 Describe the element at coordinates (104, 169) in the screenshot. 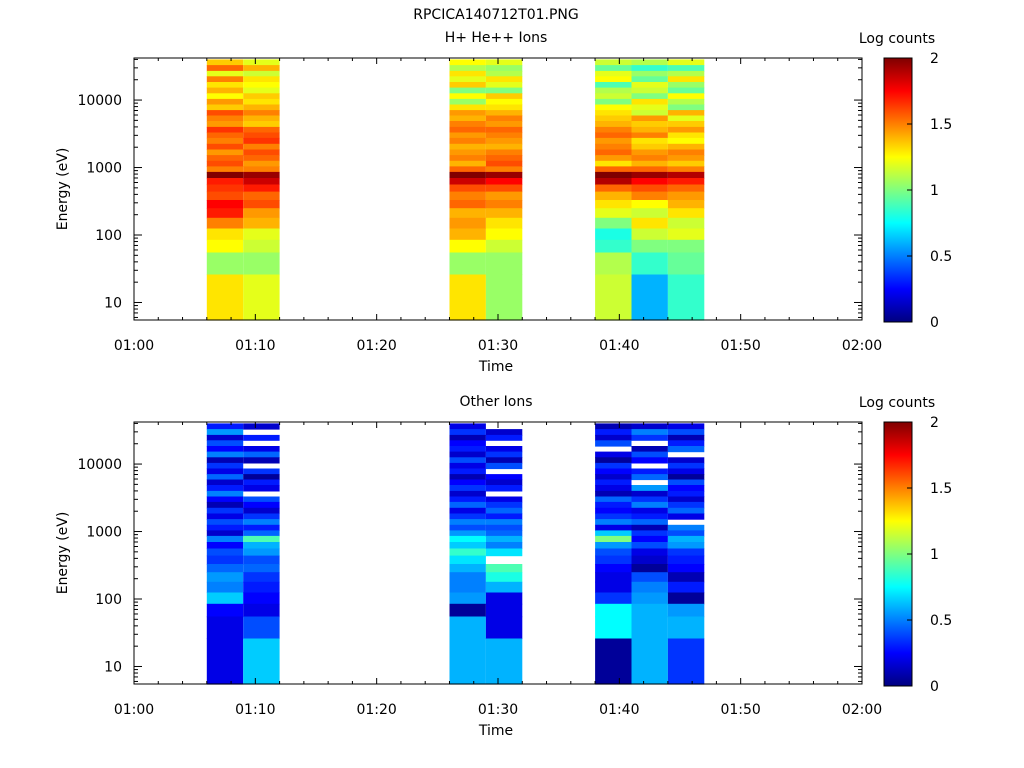

I see `y-tick-label: 1000` at that location.